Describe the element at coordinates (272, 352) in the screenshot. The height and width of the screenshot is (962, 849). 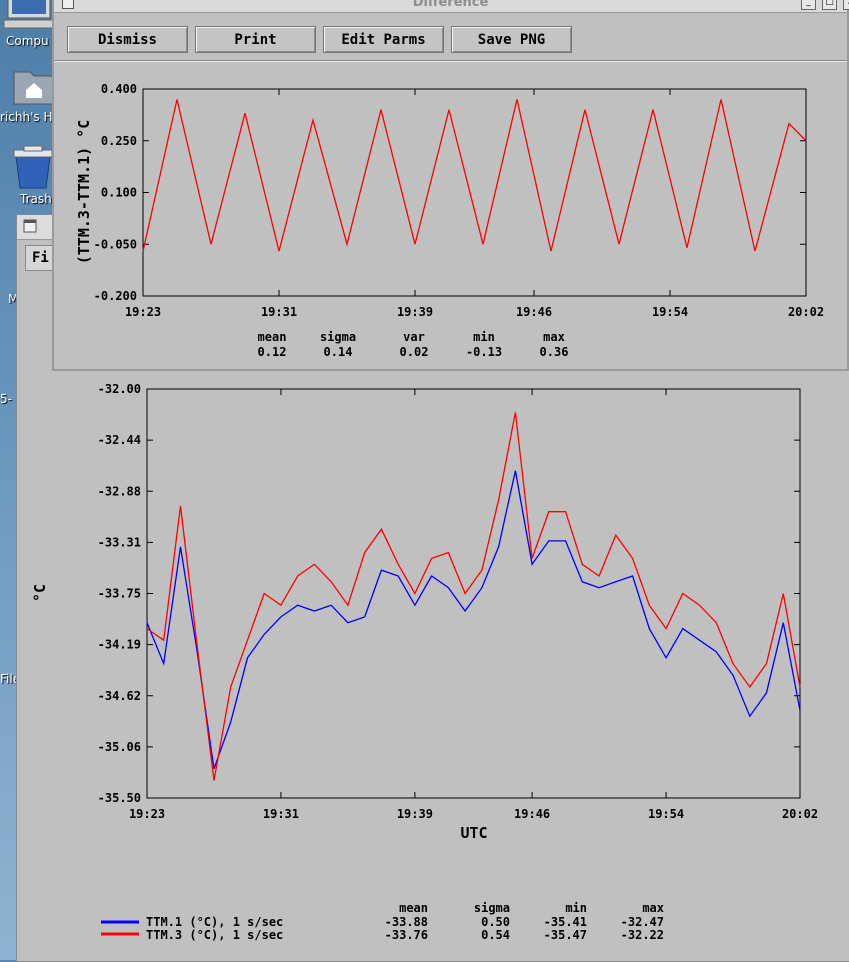
I see `diff-stats-mean: 0.12` at that location.